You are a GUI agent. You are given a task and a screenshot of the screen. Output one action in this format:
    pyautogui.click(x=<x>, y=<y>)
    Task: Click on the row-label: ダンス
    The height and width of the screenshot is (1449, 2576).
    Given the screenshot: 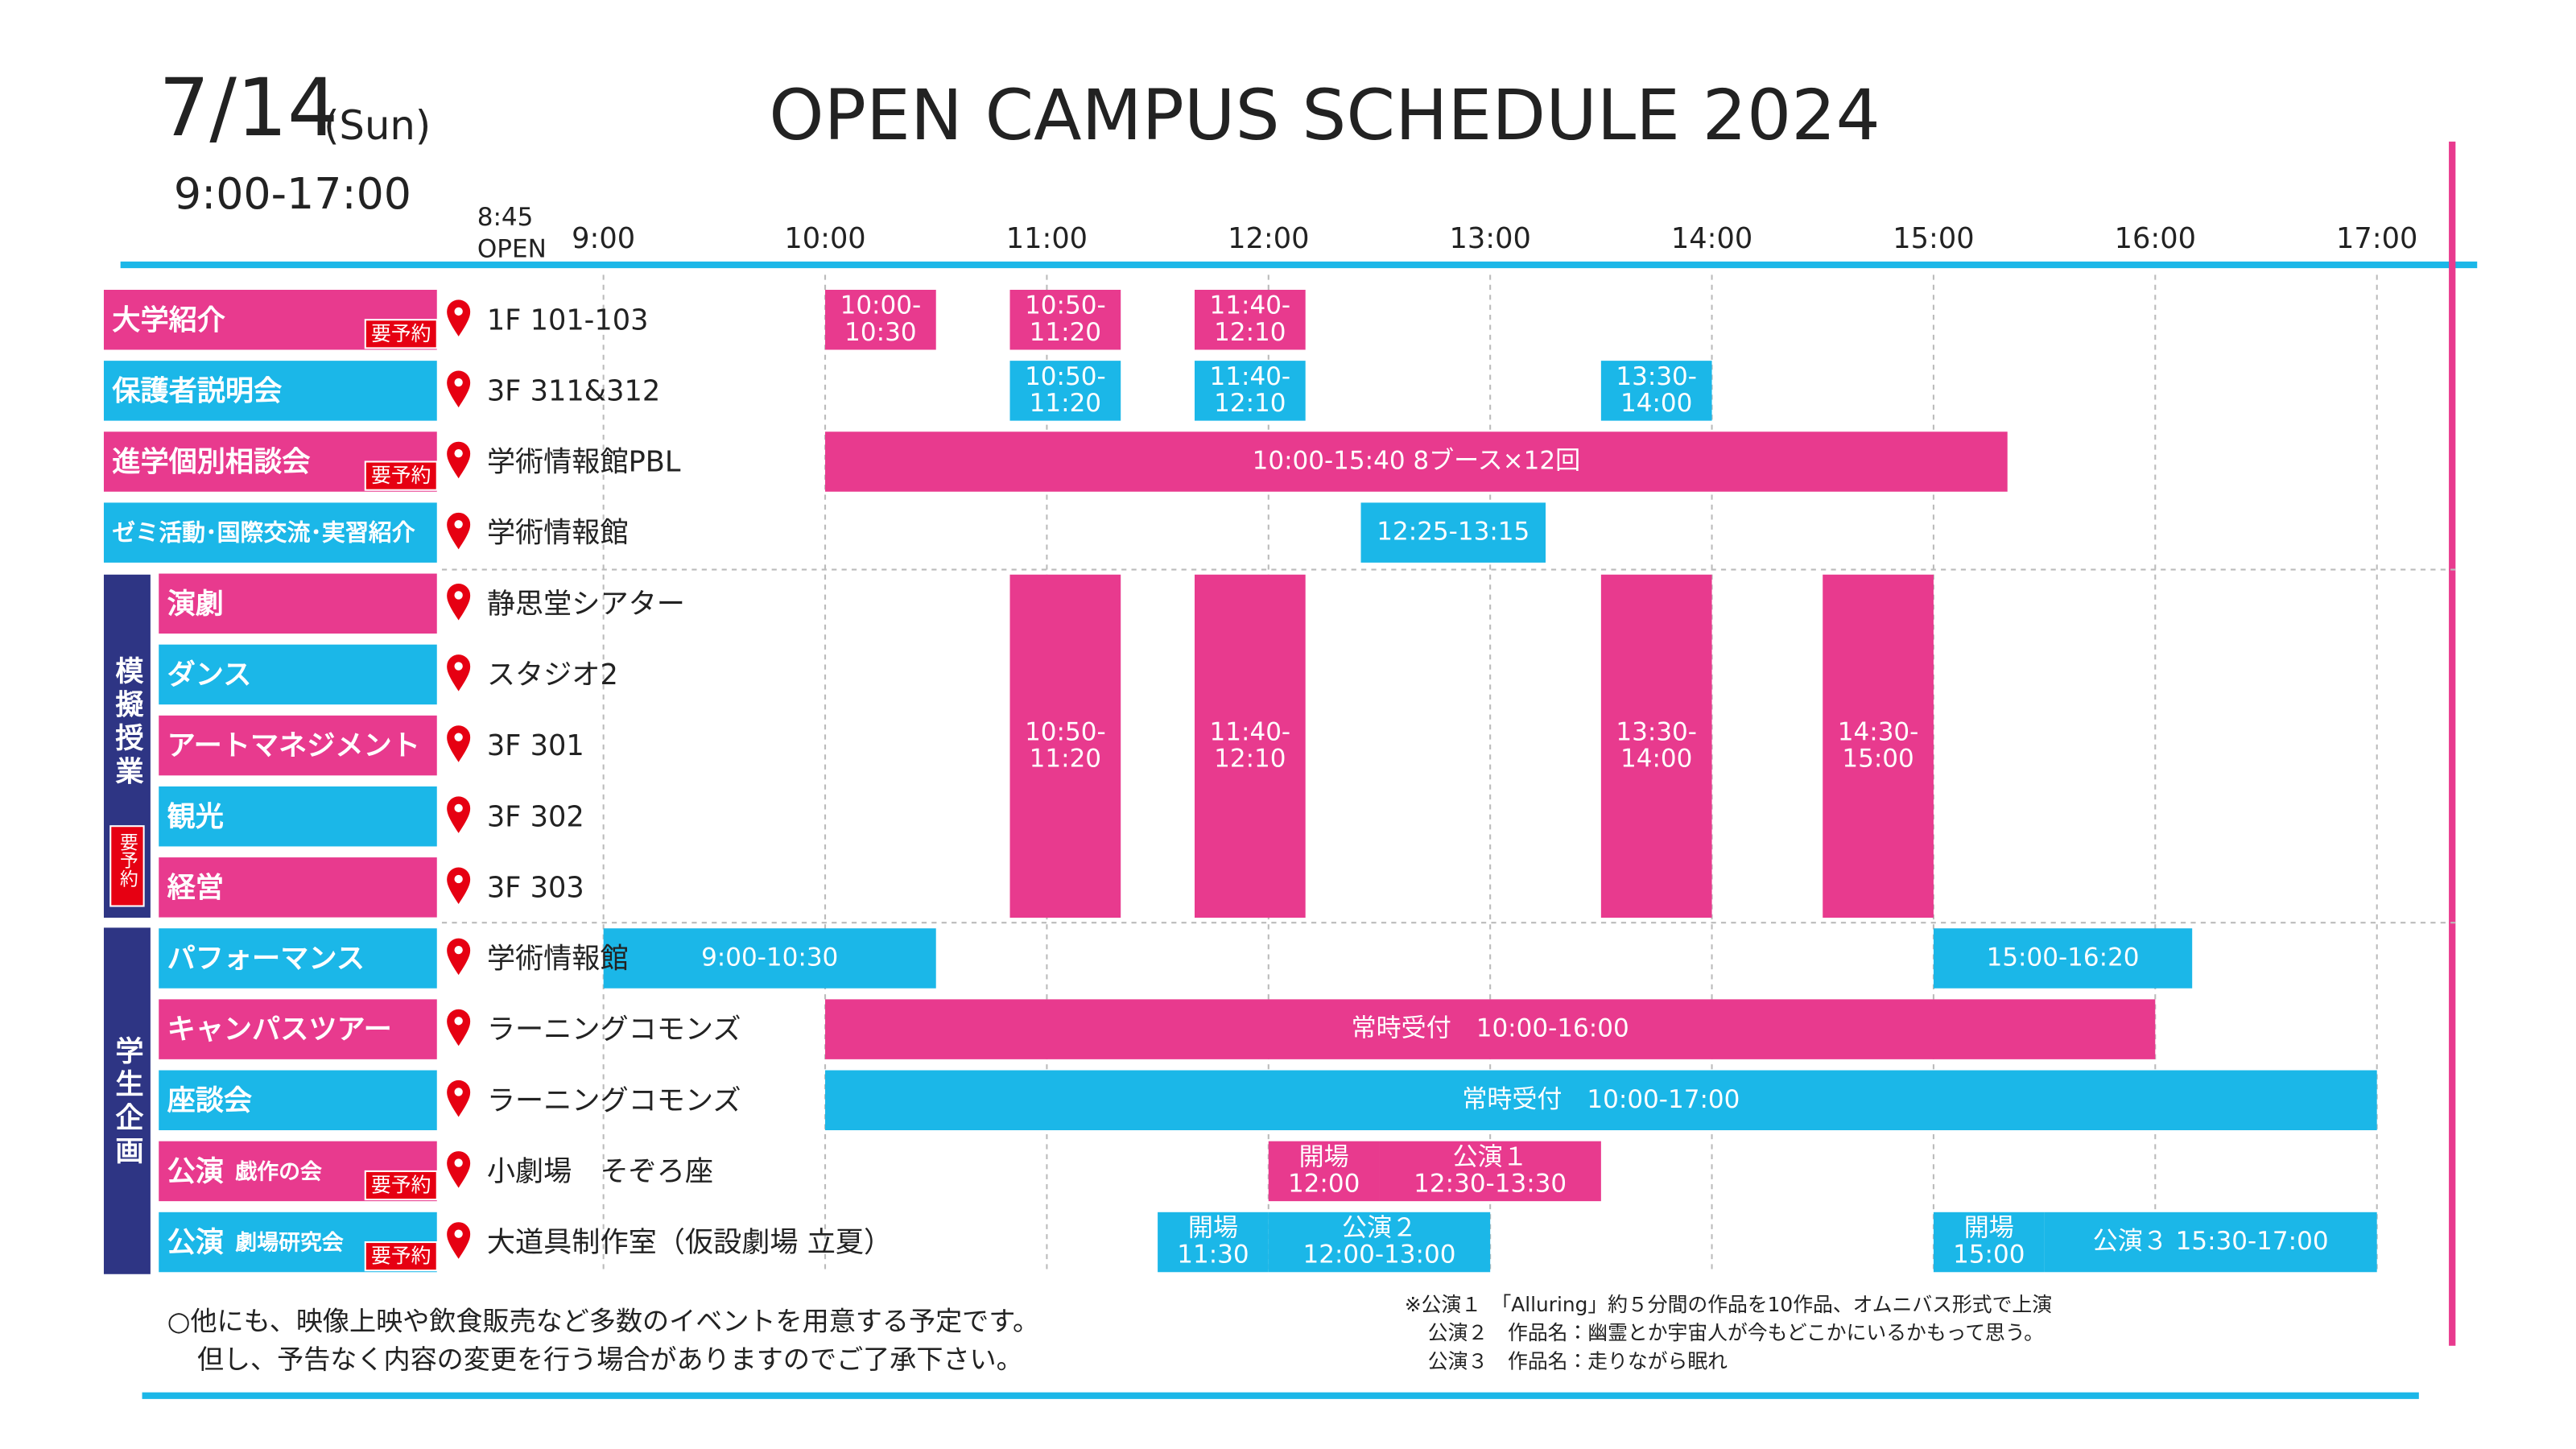 What is the action you would take?
    pyautogui.click(x=209, y=674)
    